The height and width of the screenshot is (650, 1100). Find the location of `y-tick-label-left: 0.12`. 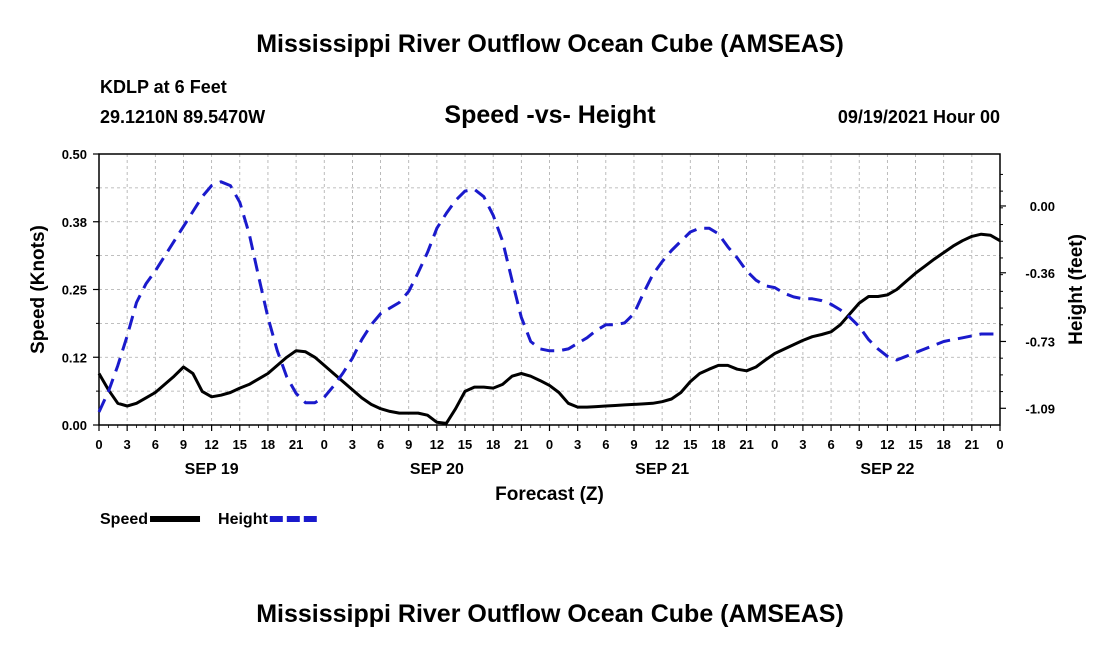

y-tick-label-left: 0.12 is located at coordinates (74, 357).